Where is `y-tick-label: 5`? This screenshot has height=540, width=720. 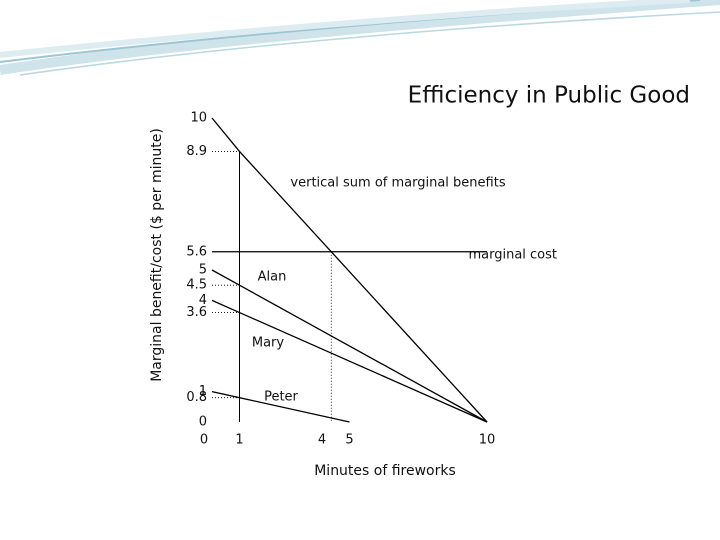
y-tick-label: 5 is located at coordinates (203, 270).